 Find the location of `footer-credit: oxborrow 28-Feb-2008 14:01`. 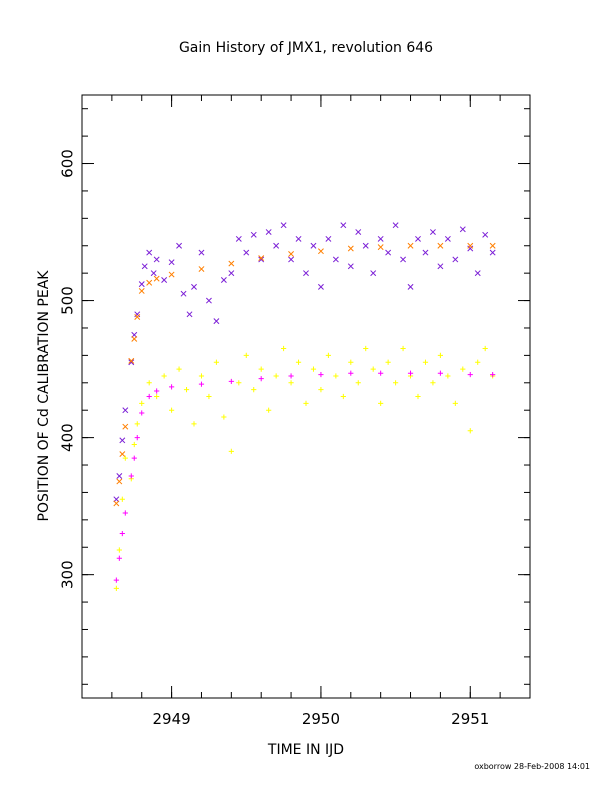

footer-credit: oxborrow 28-Feb-2008 14:01 is located at coordinates (532, 766).